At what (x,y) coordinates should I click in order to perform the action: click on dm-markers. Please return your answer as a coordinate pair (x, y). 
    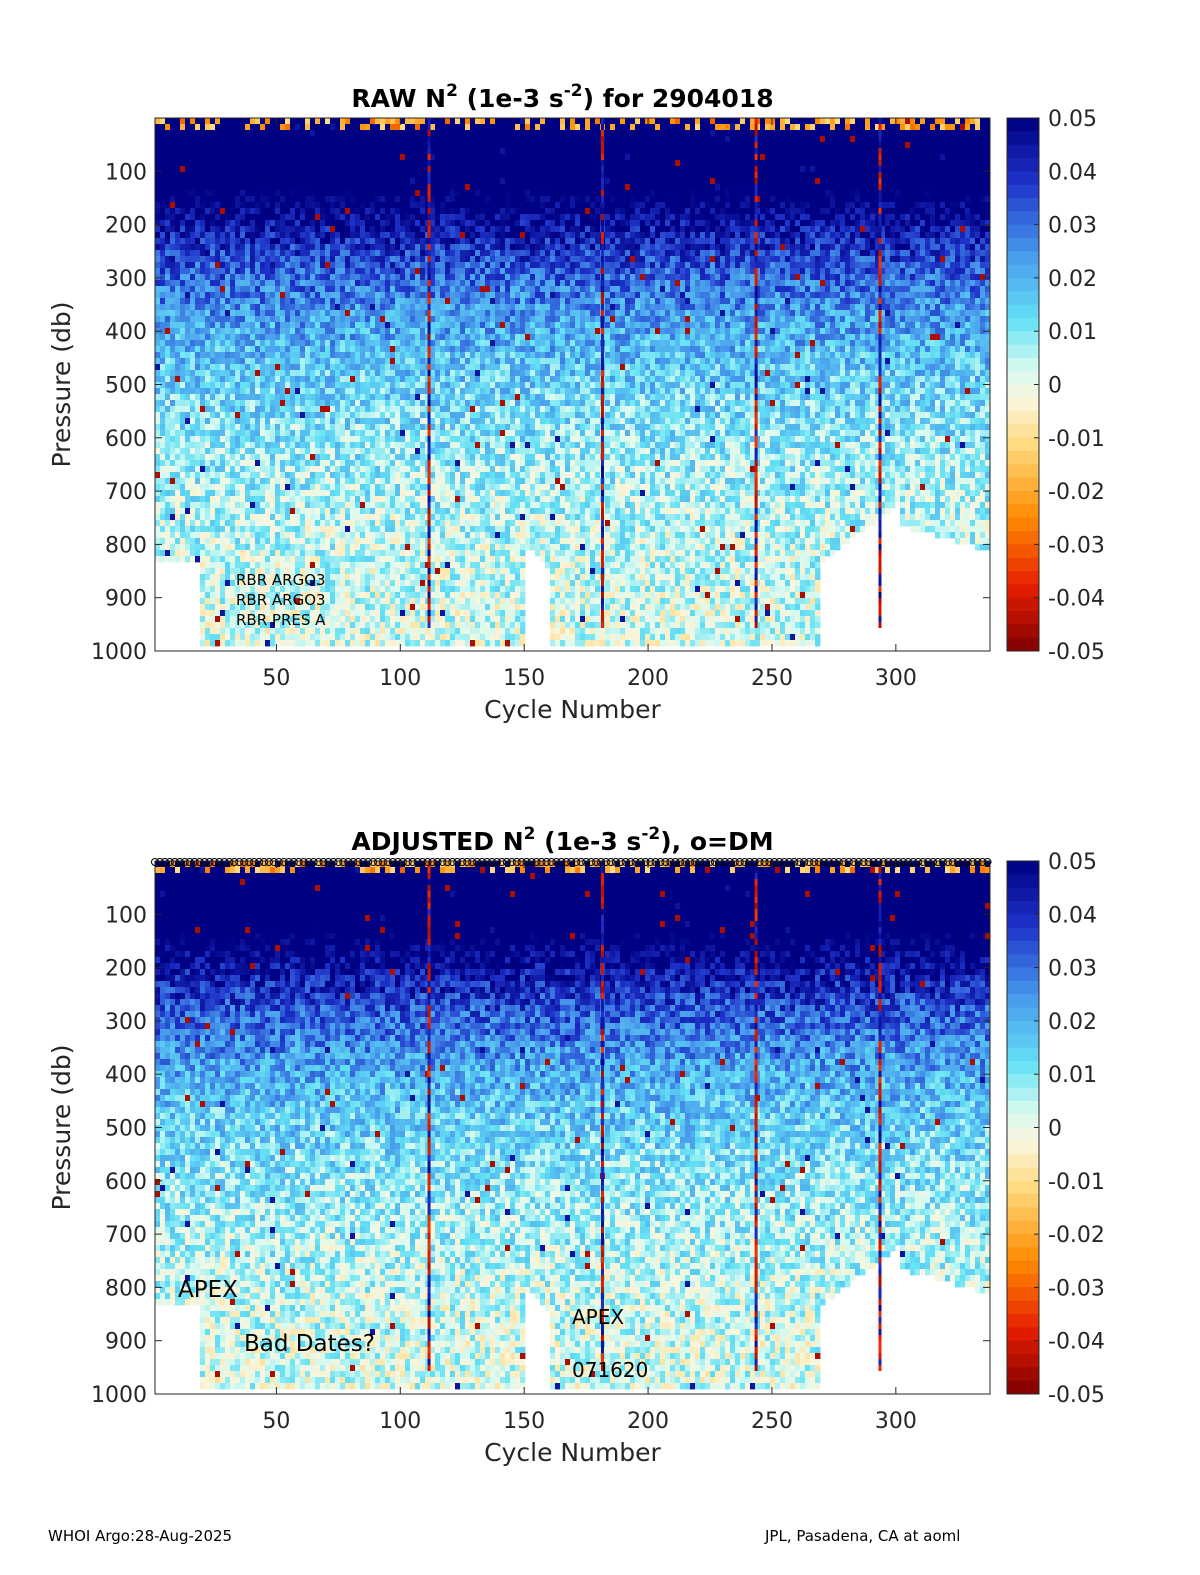
    Looking at the image, I should click on (571, 862).